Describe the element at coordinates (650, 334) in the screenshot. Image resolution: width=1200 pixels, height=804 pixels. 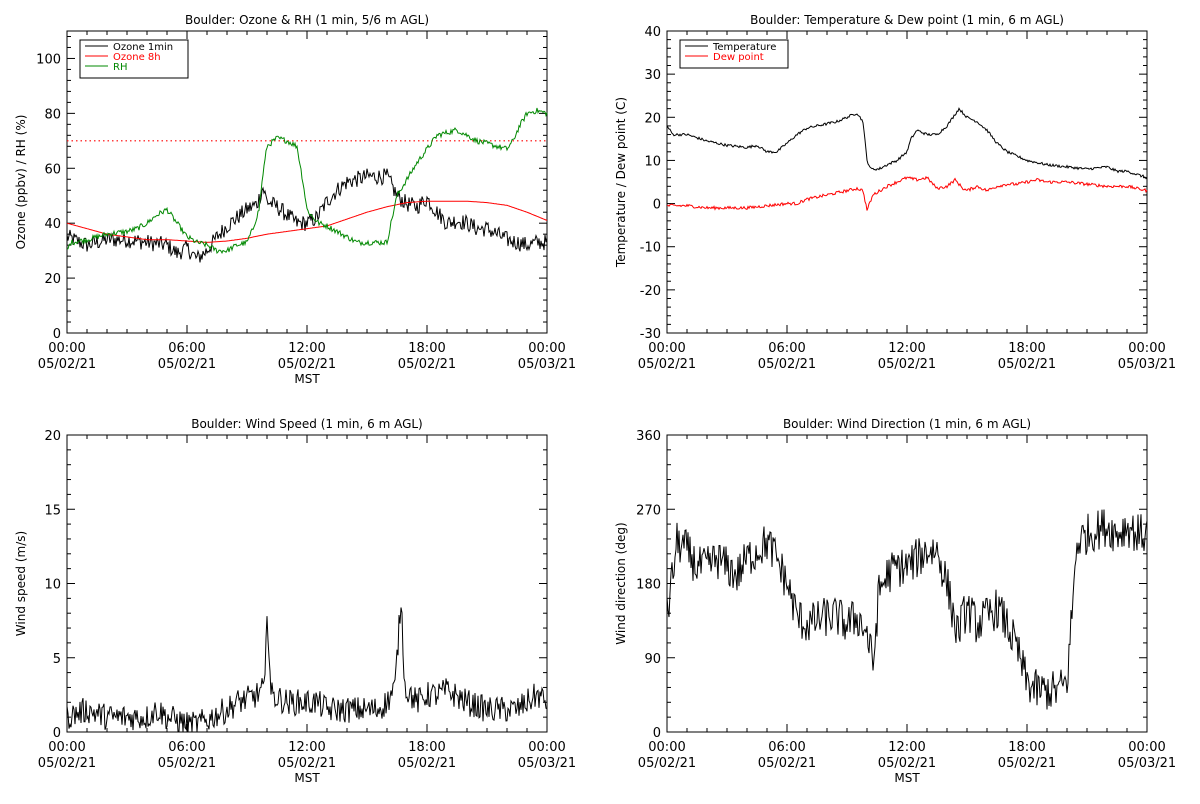
I see `y-tick-label: -30` at that location.